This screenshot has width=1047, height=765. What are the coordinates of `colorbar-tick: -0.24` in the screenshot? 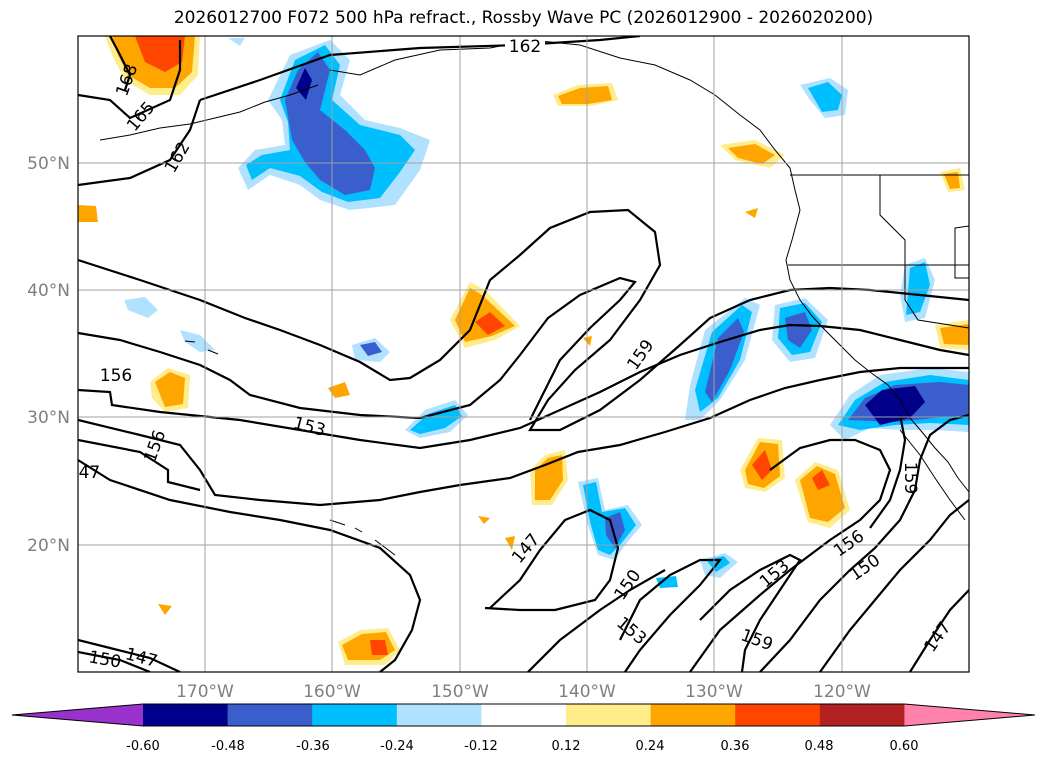 It's located at (397, 746).